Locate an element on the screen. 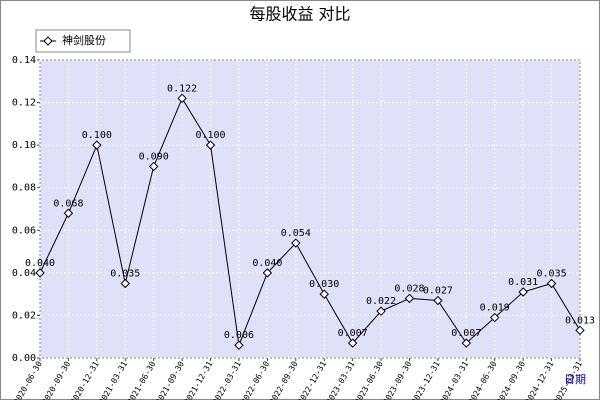  value-label: 0.028 is located at coordinates (409, 288).